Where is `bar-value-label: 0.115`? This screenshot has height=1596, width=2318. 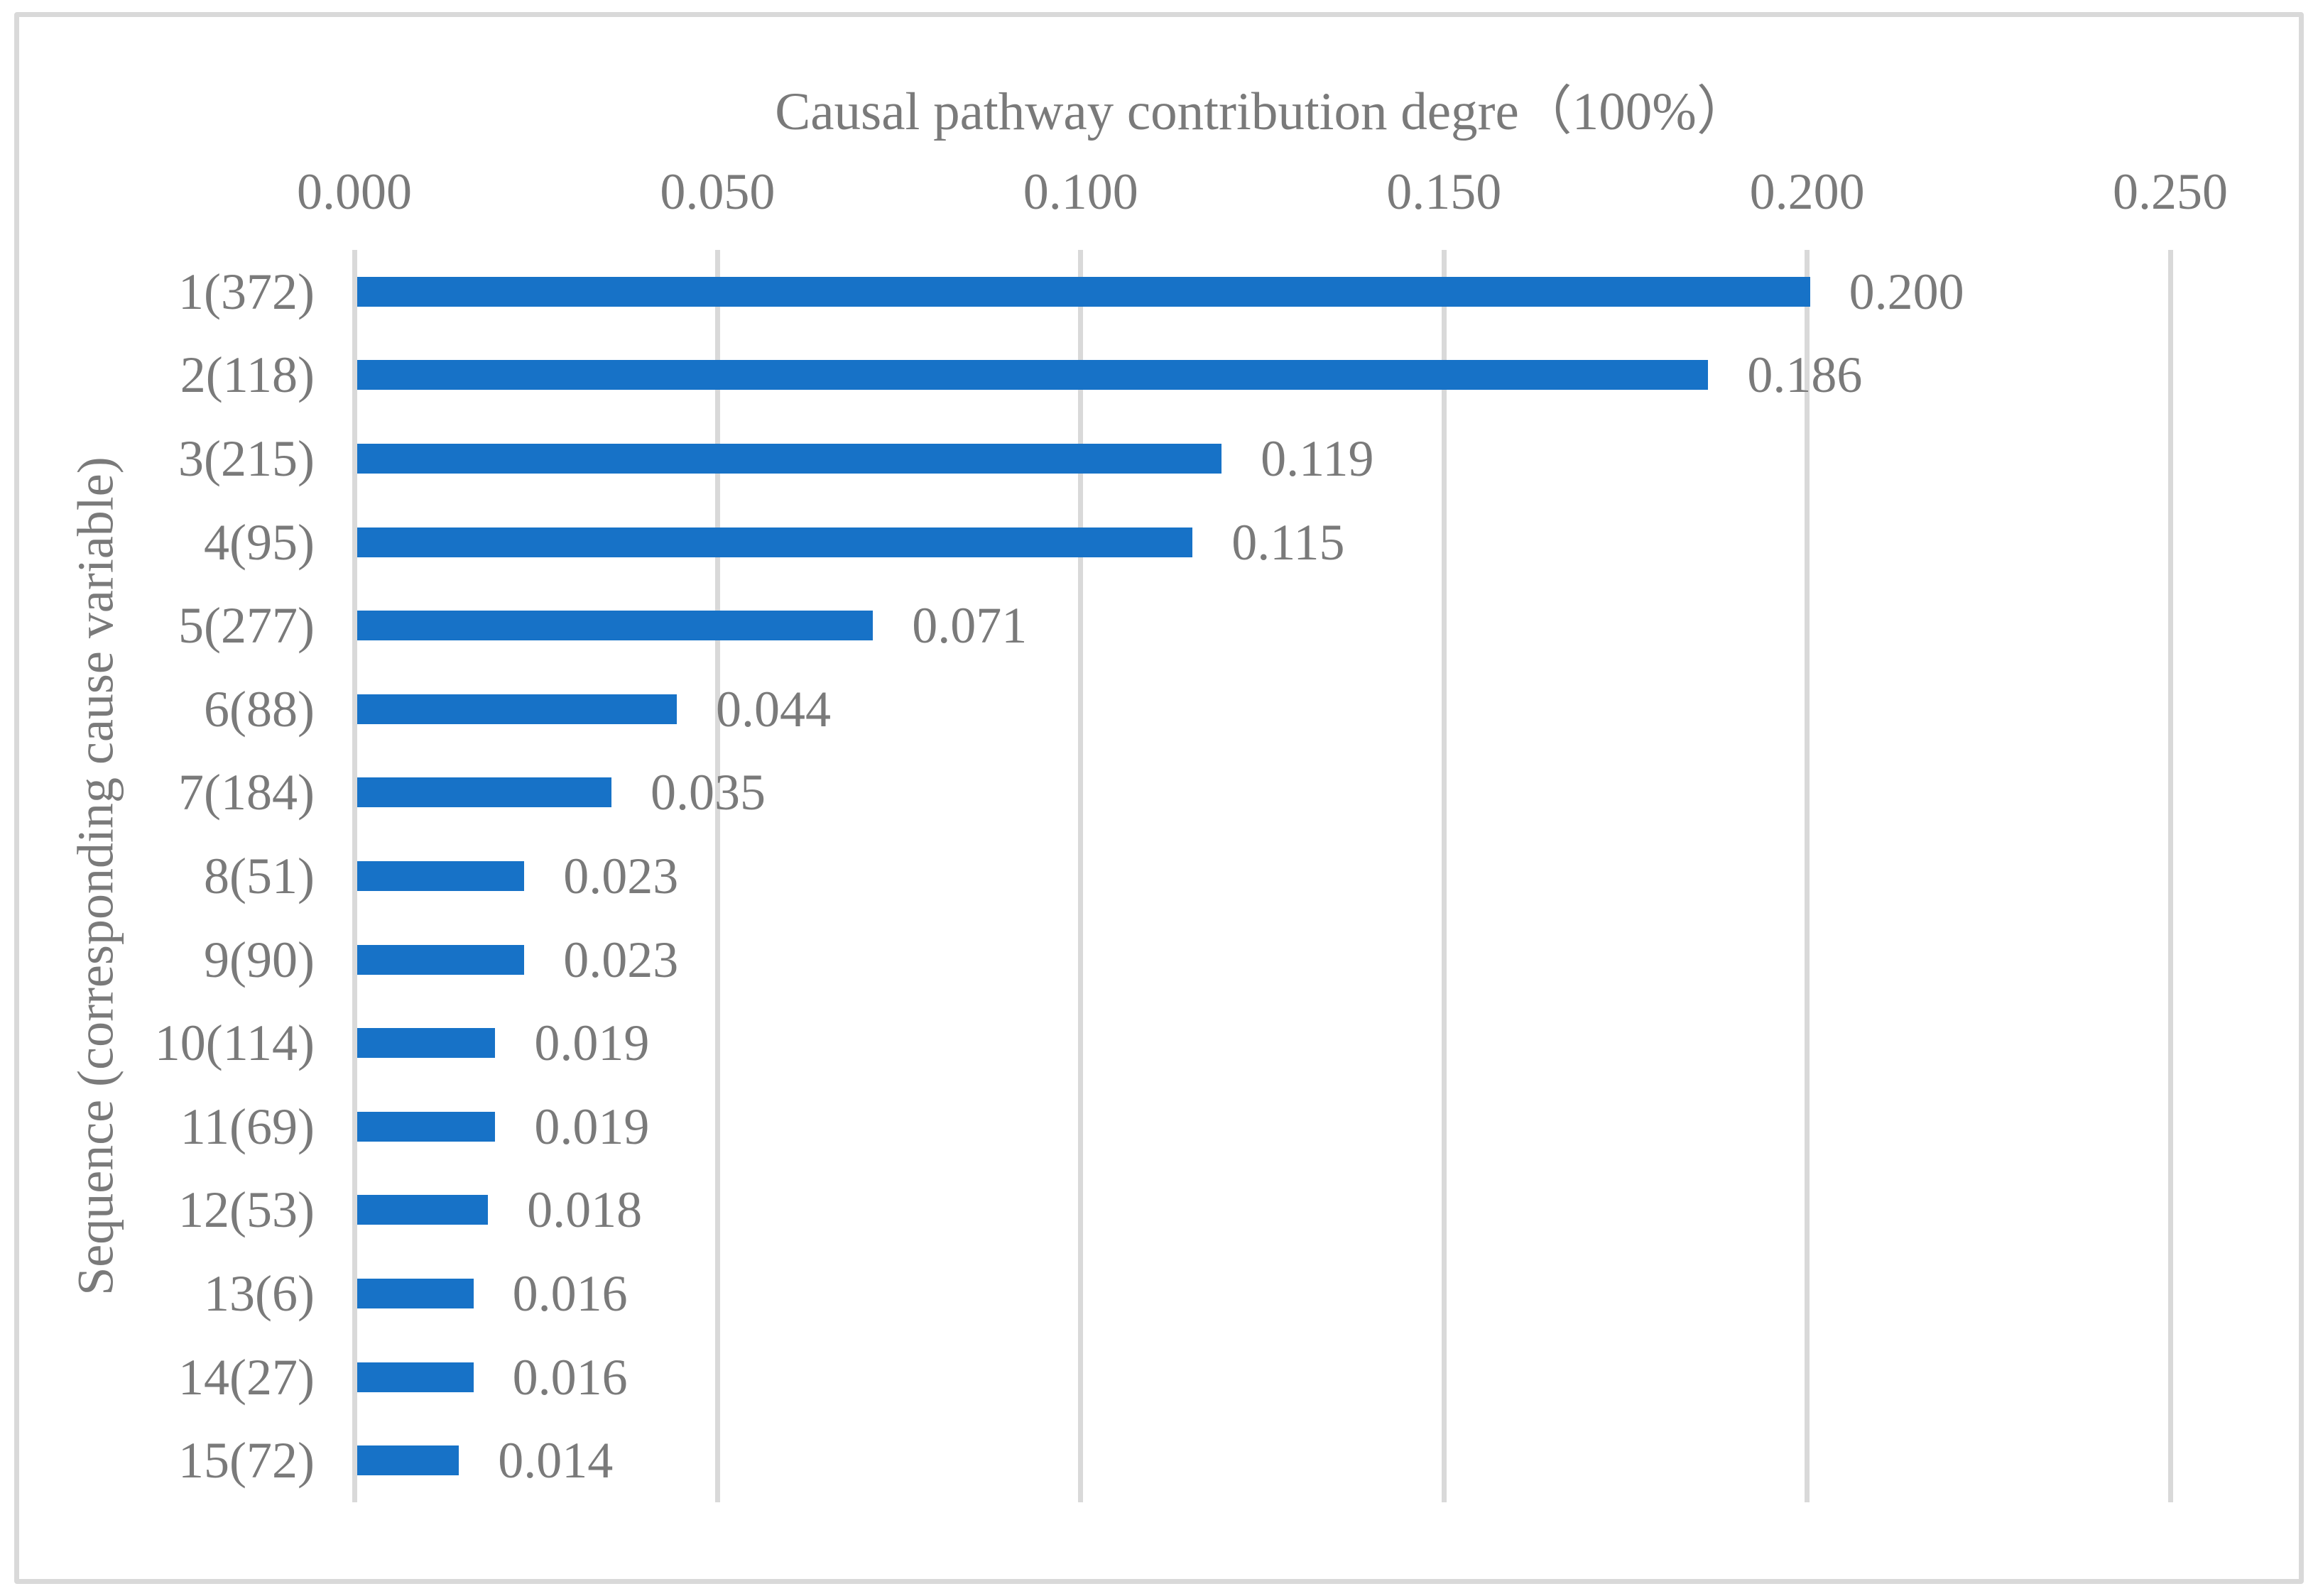 bar-value-label: 0.115 is located at coordinates (1288, 542).